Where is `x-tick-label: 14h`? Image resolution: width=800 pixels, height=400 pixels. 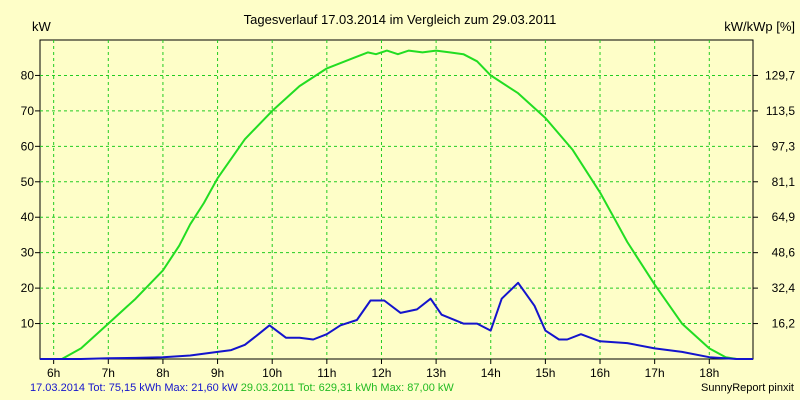 x-tick-label: 14h is located at coordinates (491, 373).